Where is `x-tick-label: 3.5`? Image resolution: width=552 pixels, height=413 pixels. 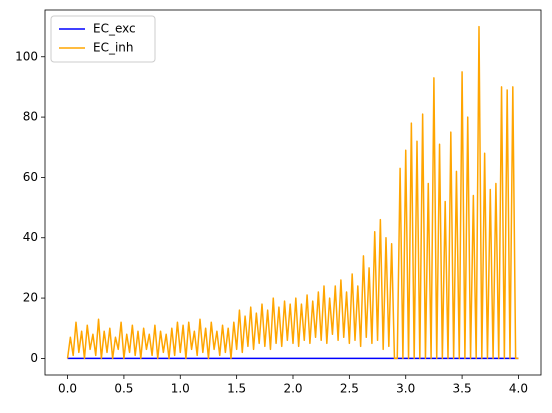 x-tick-label: 3.5 is located at coordinates (462, 389).